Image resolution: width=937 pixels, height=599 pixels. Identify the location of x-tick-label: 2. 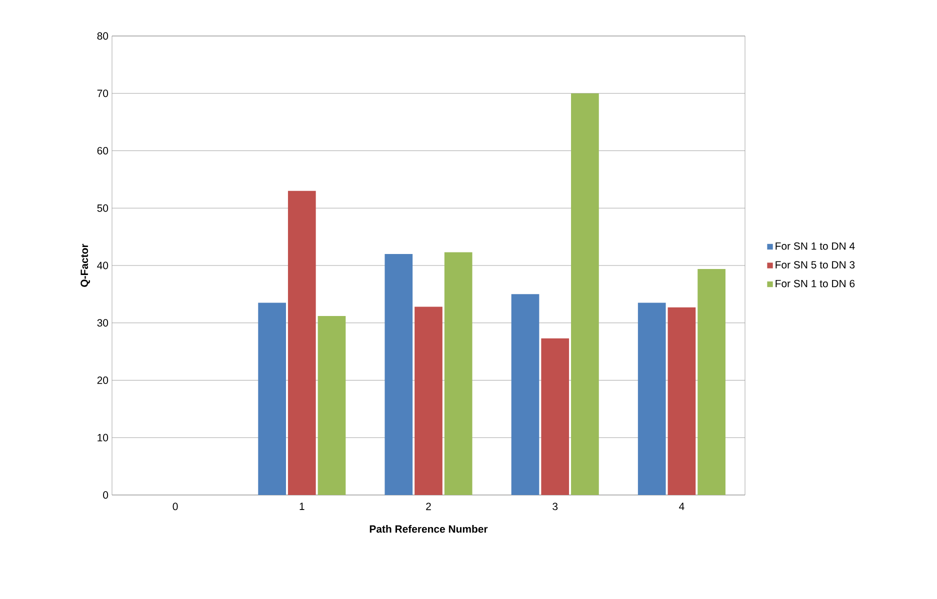
(428, 506).